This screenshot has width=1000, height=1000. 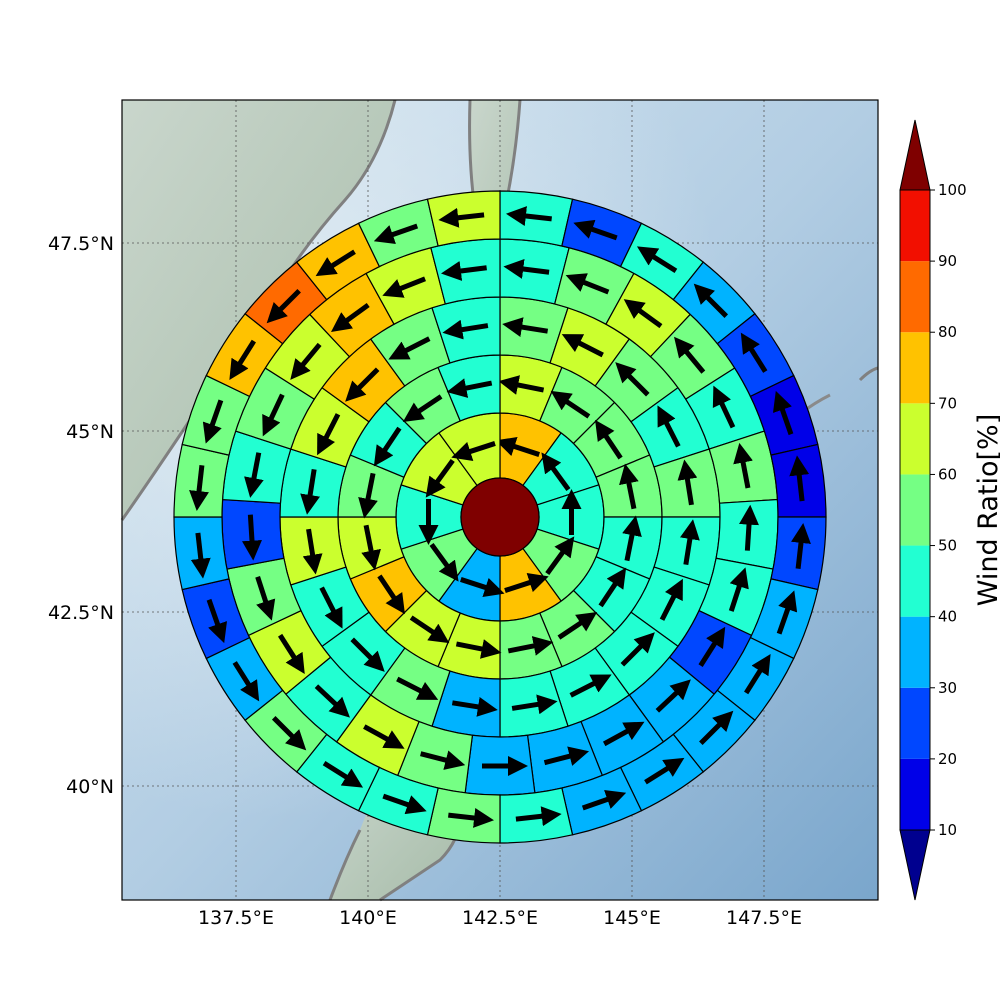 What do you see at coordinates (236, 918) in the screenshot?
I see `lon-label: 137.5°E` at bounding box center [236, 918].